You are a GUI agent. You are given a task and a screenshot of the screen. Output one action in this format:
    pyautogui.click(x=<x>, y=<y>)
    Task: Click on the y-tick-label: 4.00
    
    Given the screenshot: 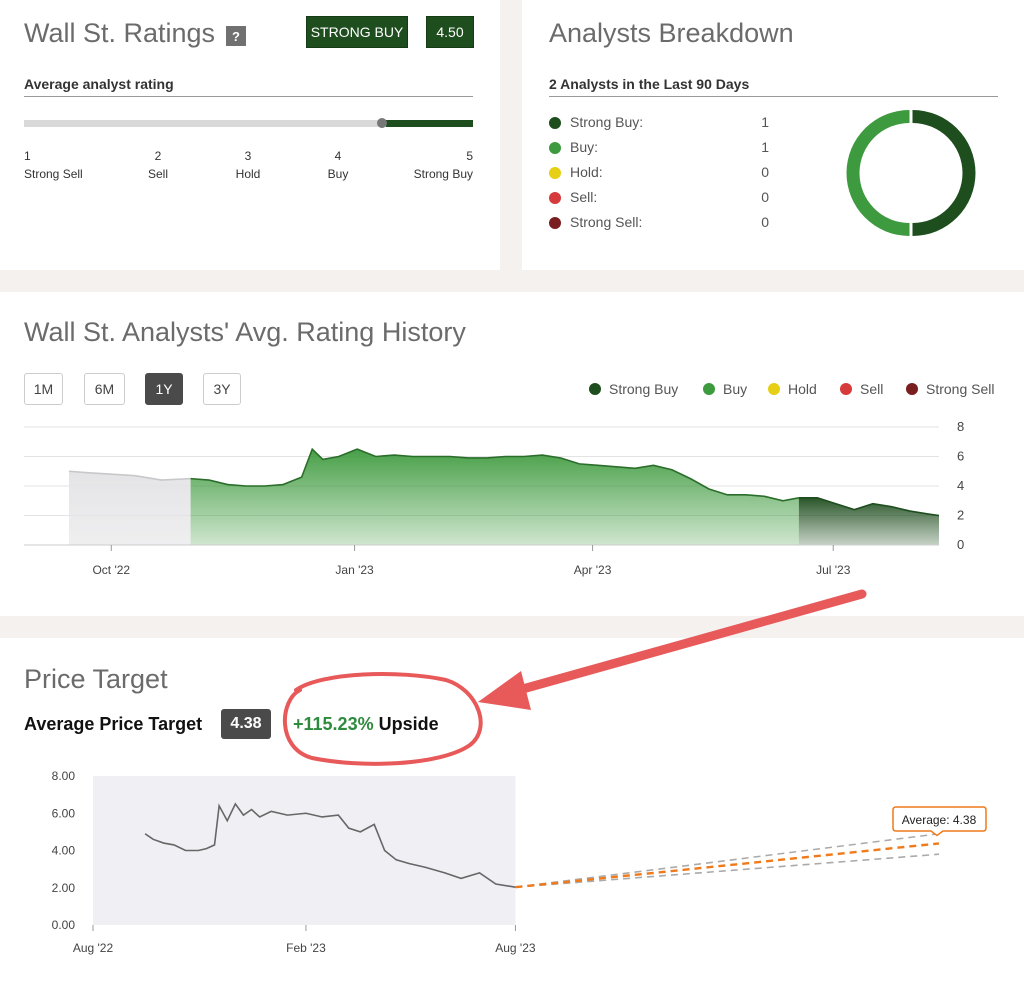 What is the action you would take?
    pyautogui.click(x=64, y=851)
    